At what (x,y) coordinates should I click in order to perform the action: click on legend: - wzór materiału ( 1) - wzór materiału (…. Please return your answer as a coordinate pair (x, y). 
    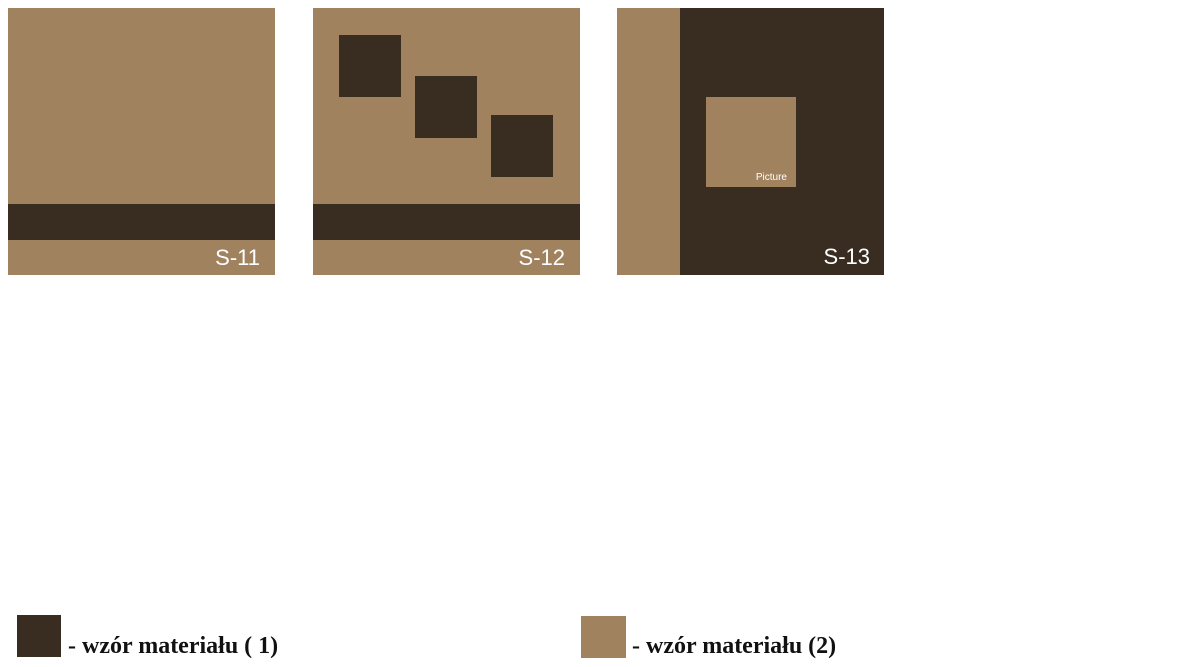
    Looking at the image, I should click on (426, 637).